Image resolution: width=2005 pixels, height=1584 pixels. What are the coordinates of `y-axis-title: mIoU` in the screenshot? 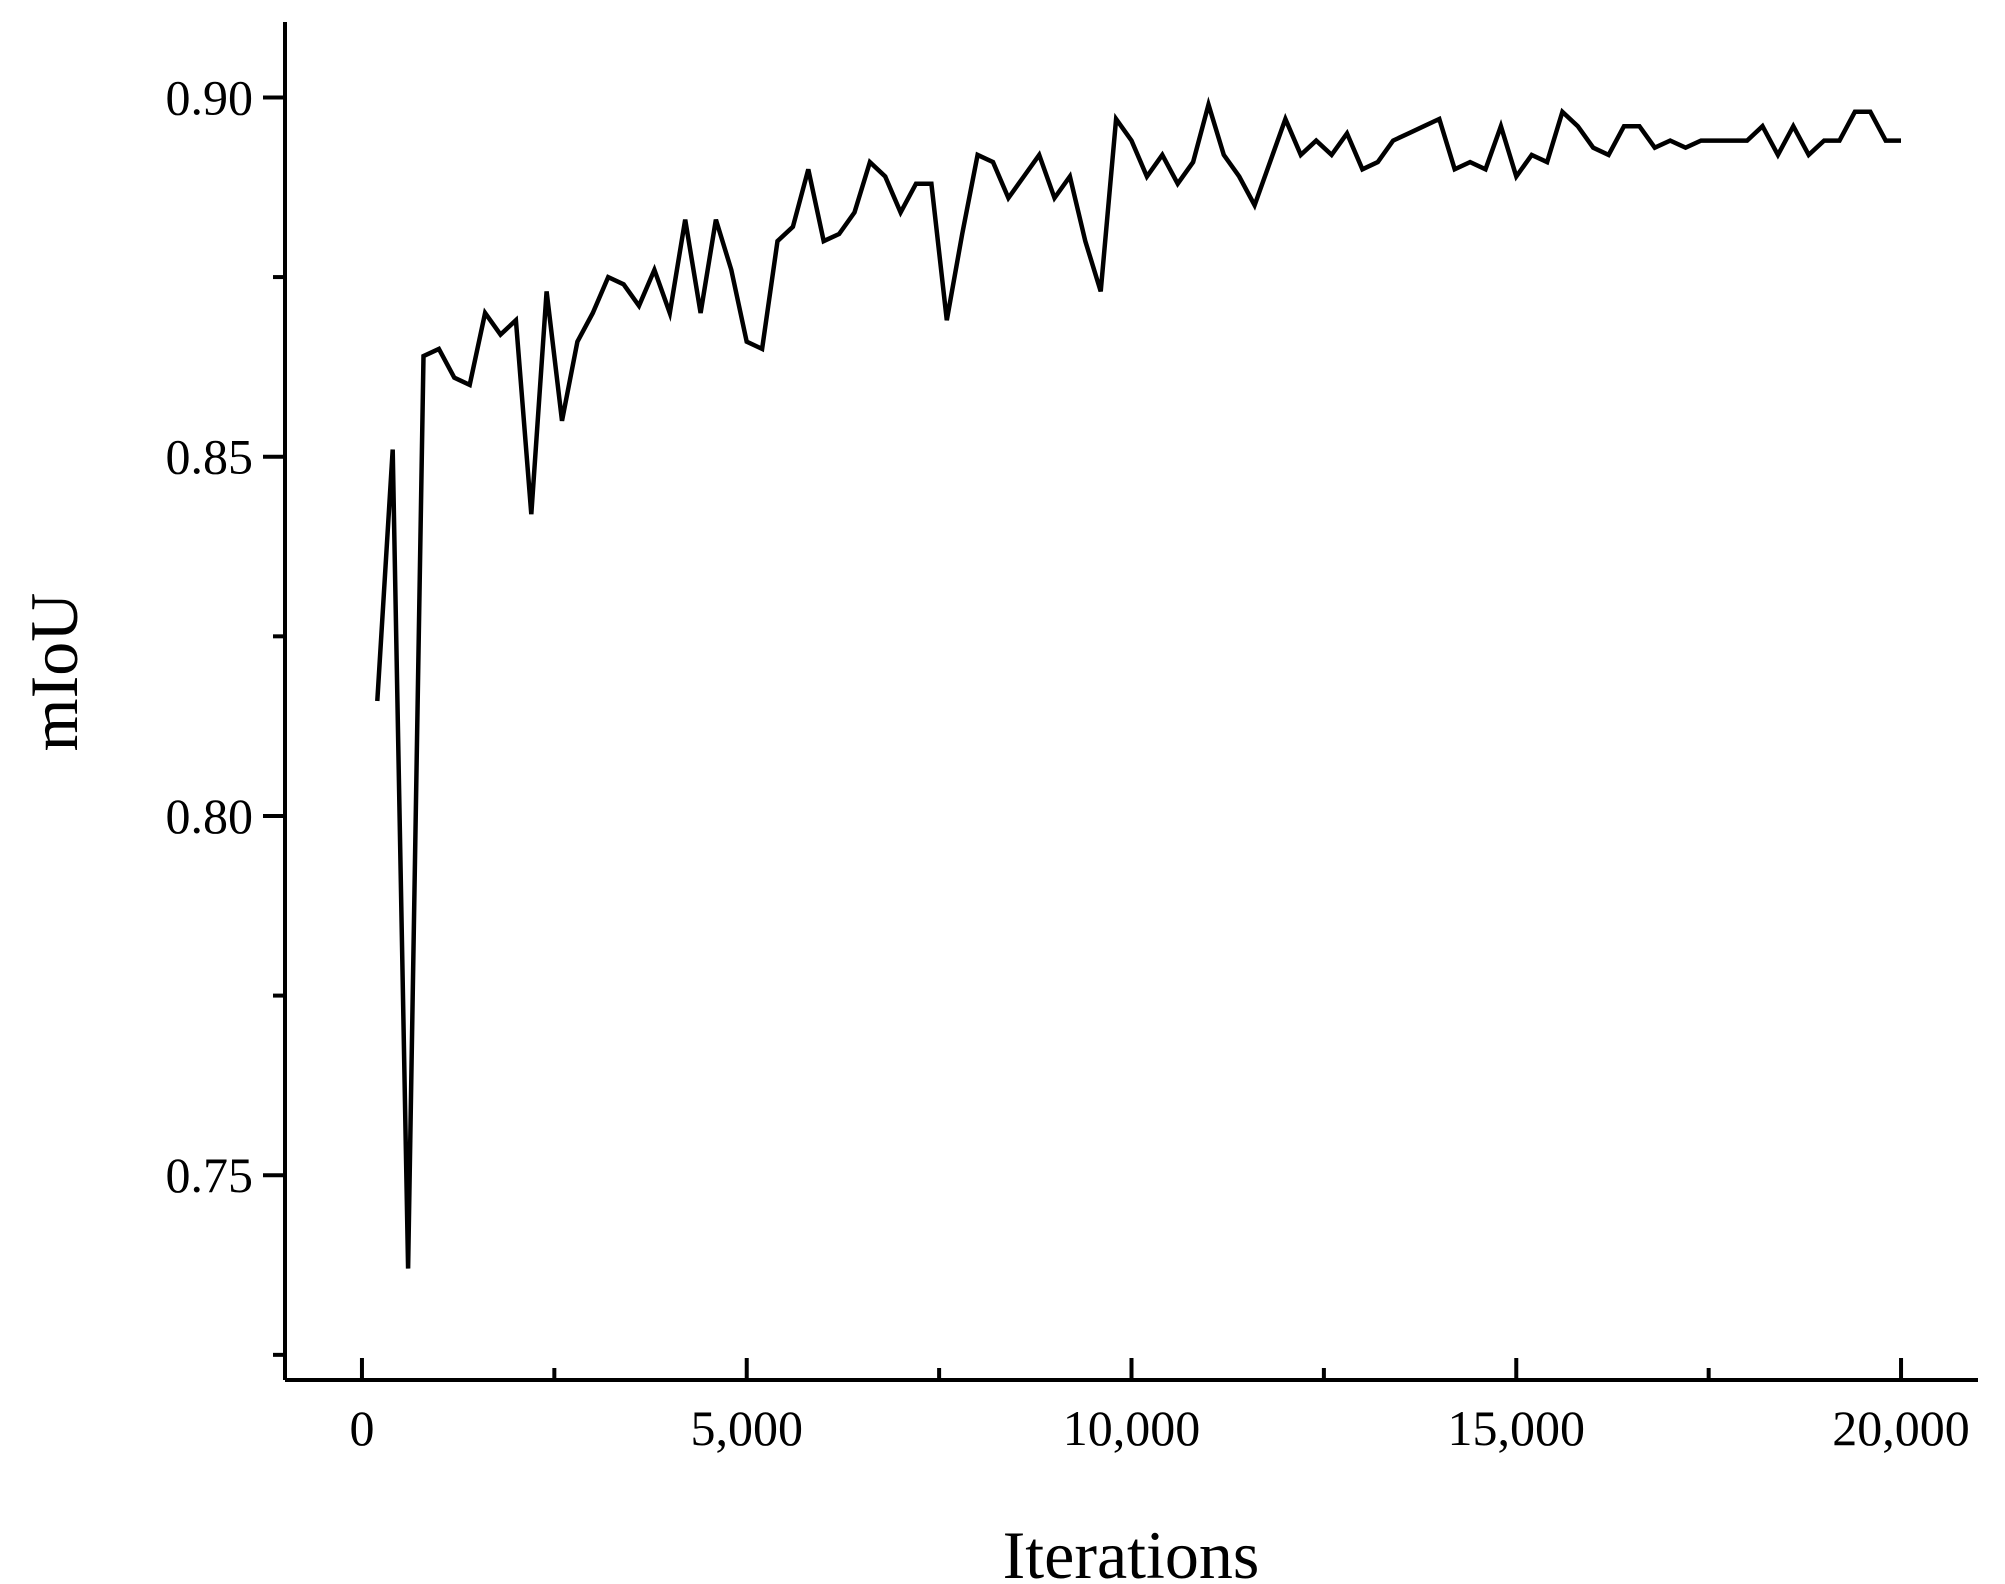 It's located at (54, 672).